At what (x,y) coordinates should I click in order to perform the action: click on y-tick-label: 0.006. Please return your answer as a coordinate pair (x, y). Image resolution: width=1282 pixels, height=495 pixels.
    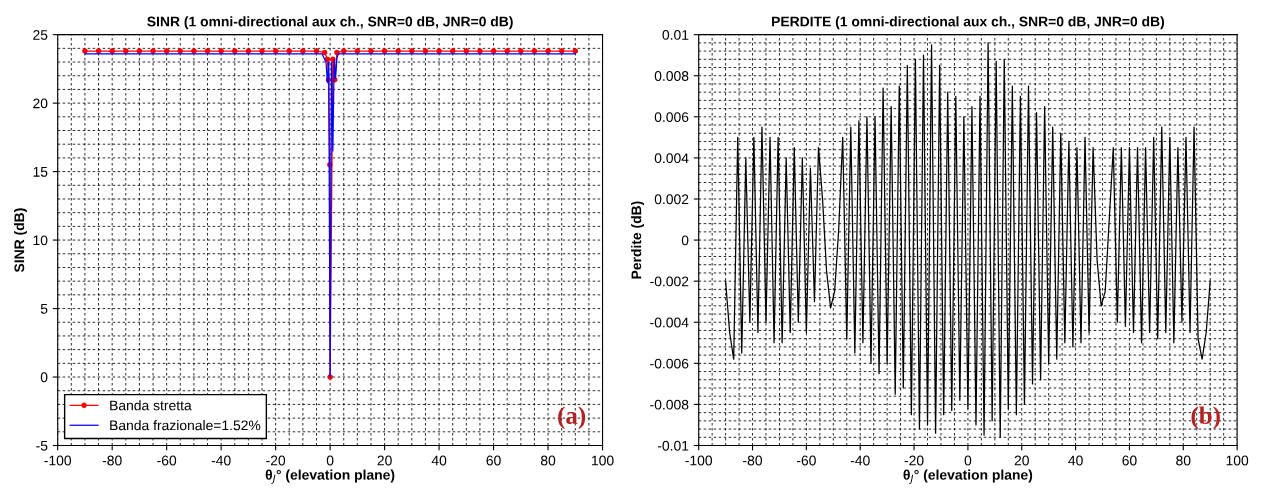
    Looking at the image, I should click on (671, 117).